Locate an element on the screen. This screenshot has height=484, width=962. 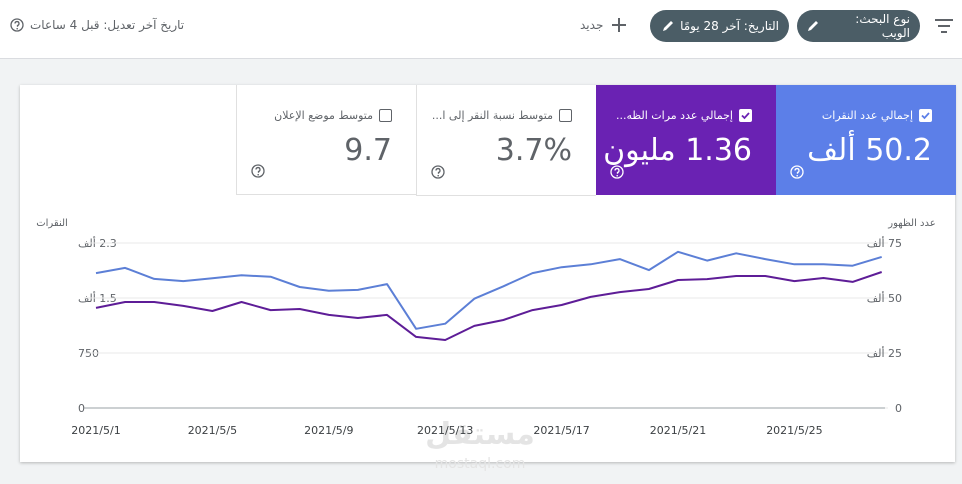
y2-tick-label: 50 ألف is located at coordinates (884, 298).